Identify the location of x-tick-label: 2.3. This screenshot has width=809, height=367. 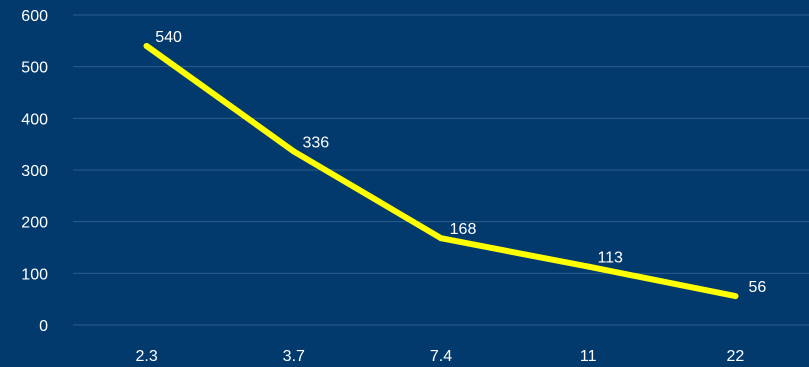
(146, 356).